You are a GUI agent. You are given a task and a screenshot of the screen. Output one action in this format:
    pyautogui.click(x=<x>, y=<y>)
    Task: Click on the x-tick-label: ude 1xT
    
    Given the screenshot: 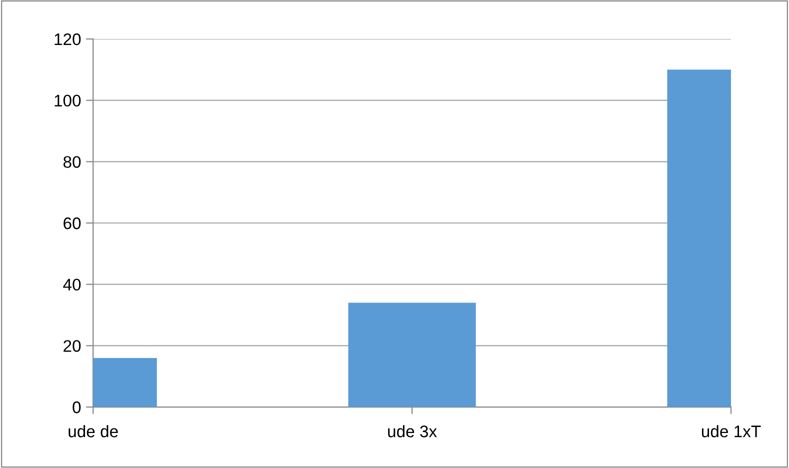 What is the action you would take?
    pyautogui.click(x=731, y=431)
    